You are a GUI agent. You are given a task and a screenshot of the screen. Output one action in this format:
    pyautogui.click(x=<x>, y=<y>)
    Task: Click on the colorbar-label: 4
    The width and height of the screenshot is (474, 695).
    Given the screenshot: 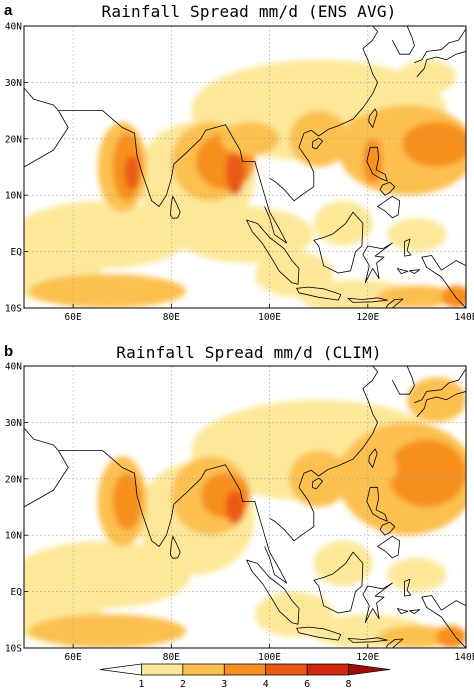 What is the action you would take?
    pyautogui.click(x=266, y=684)
    